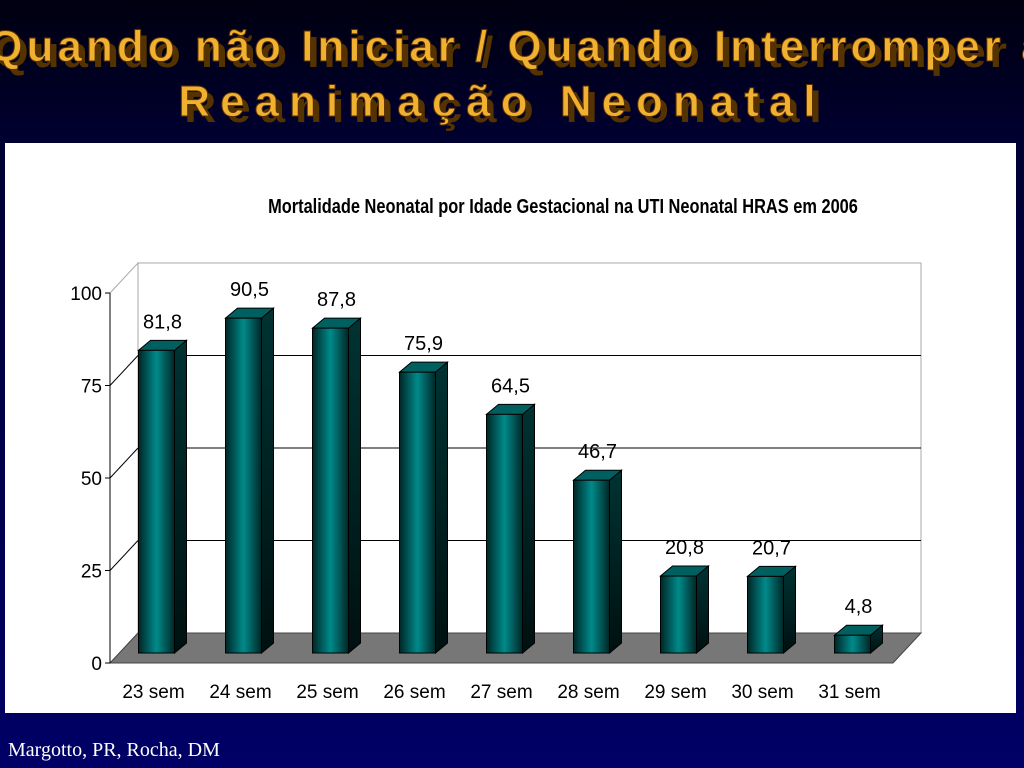  Describe the element at coordinates (91, 572) in the screenshot. I see `y-tick-label: 25` at that location.